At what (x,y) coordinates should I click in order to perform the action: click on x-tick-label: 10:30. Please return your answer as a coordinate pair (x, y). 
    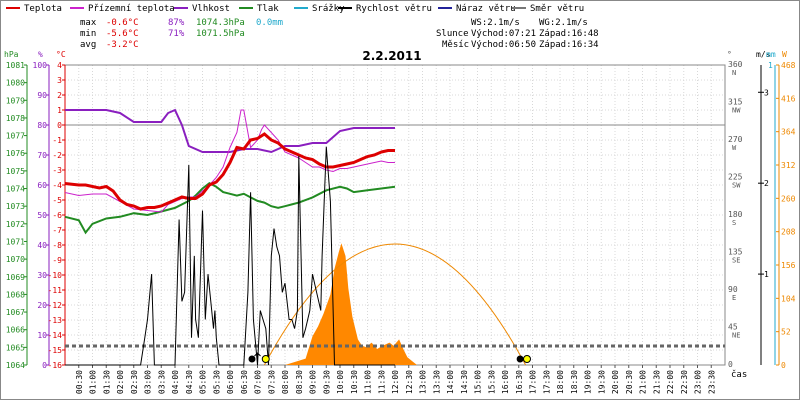
    Looking at the image, I should click on (354, 382).